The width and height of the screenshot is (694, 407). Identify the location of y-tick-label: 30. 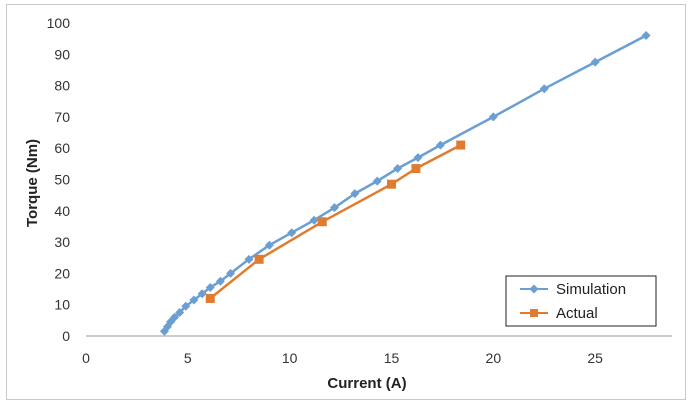
(62, 242).